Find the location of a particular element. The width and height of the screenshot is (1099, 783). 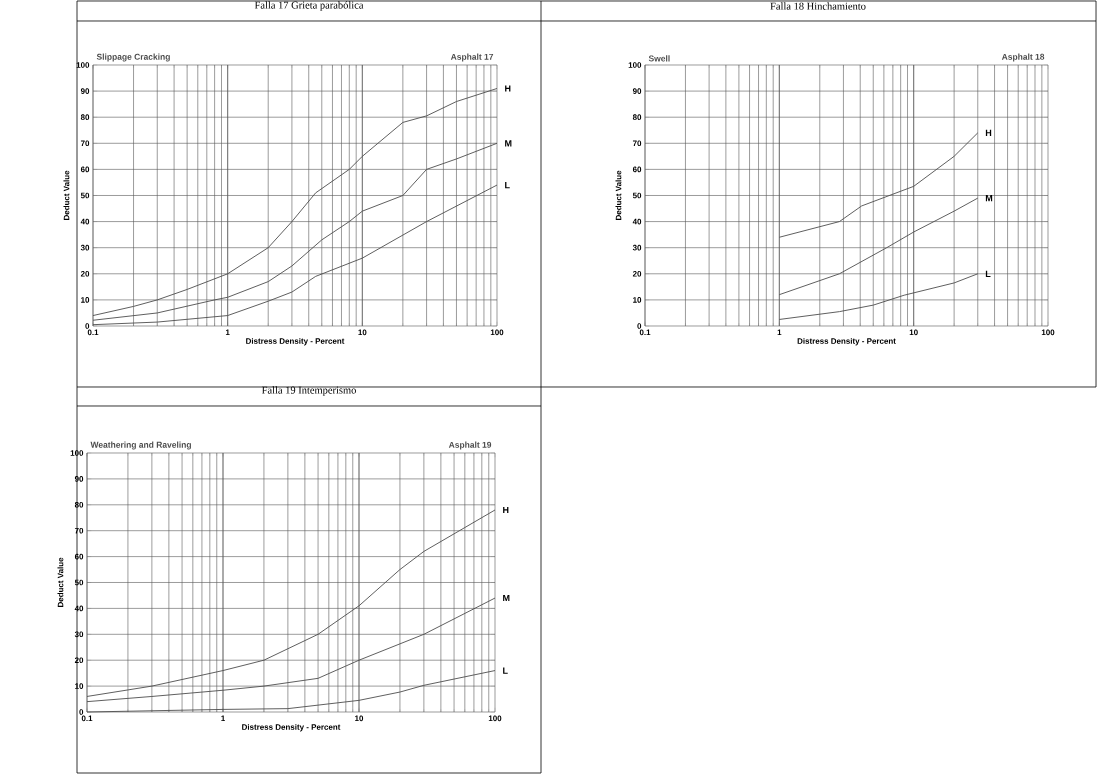

text: Asphalt 19 is located at coordinates (470, 445).